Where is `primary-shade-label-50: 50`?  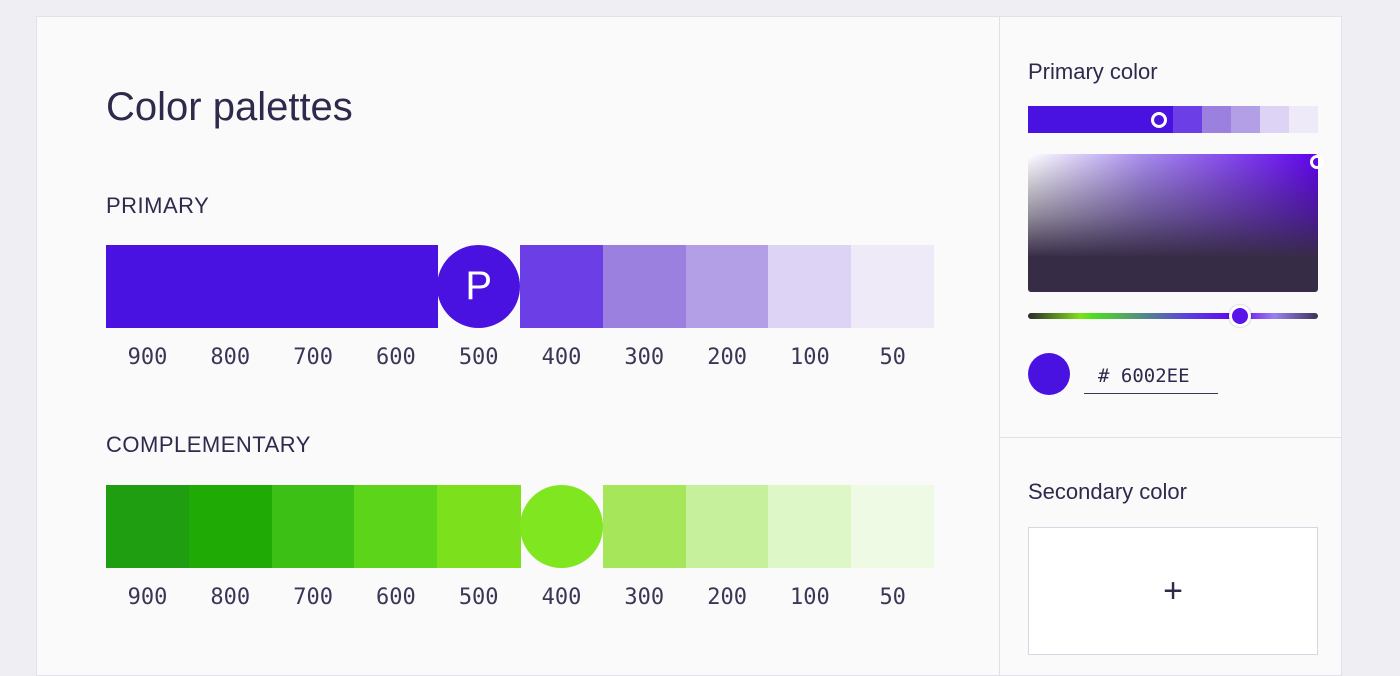
primary-shade-label-50: 50 is located at coordinates (892, 357).